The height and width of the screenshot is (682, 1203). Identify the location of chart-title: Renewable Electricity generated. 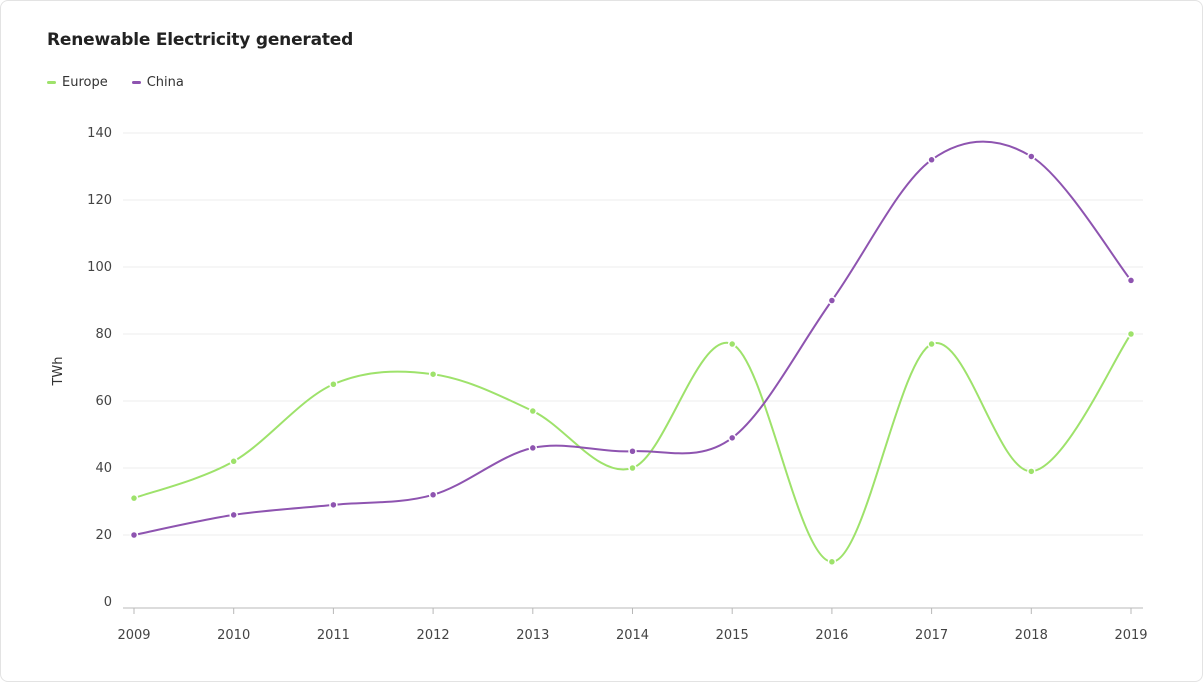
(200, 40).